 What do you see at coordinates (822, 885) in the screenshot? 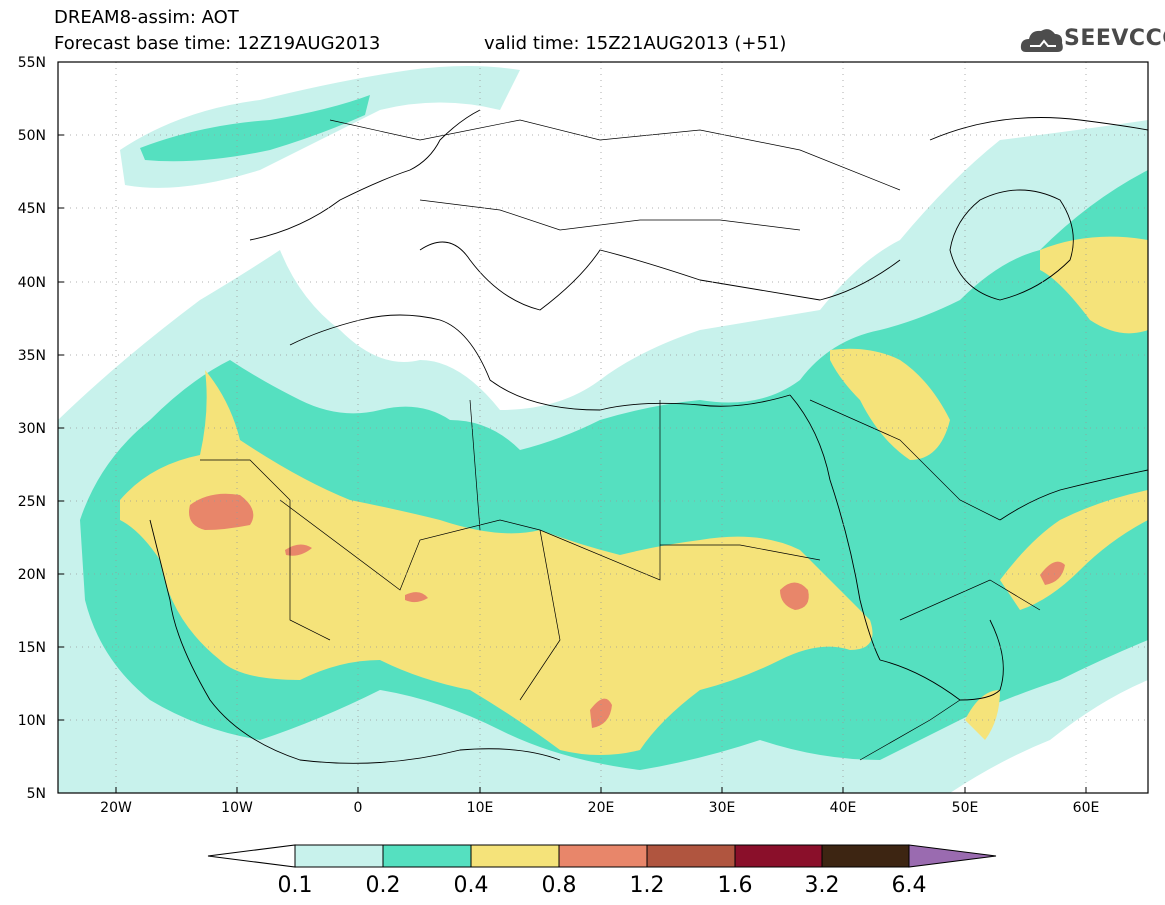
I see `colorbar-label: 3.2` at bounding box center [822, 885].